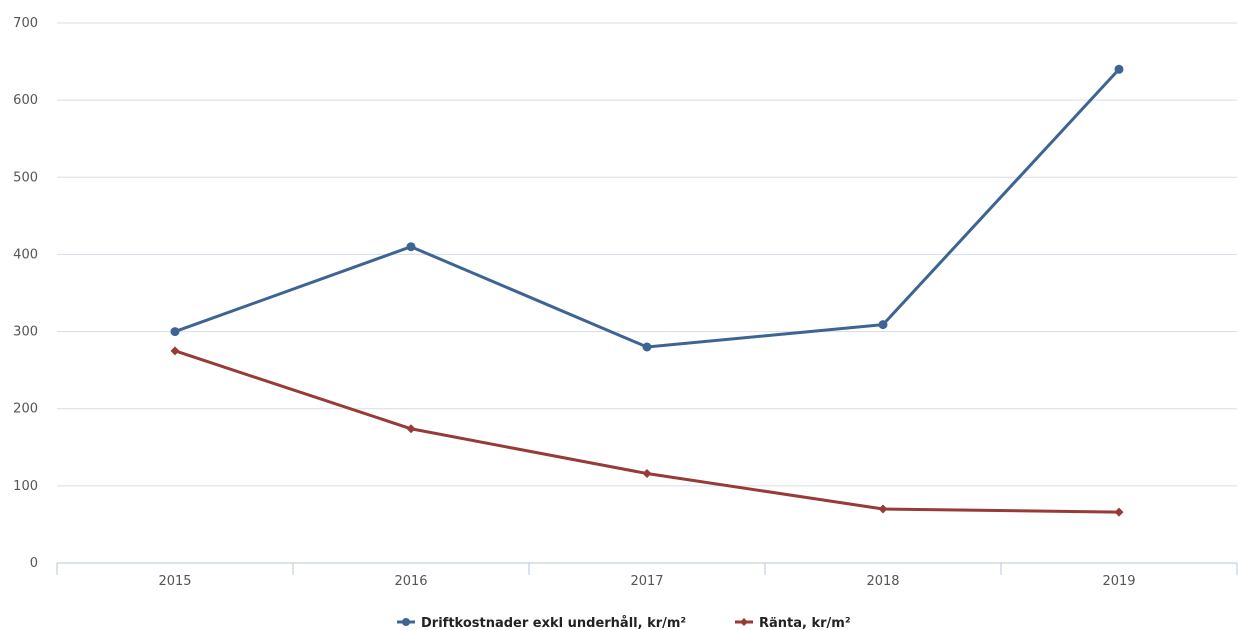  Describe the element at coordinates (25, 332) in the screenshot. I see `y-tick-label: 300` at that location.